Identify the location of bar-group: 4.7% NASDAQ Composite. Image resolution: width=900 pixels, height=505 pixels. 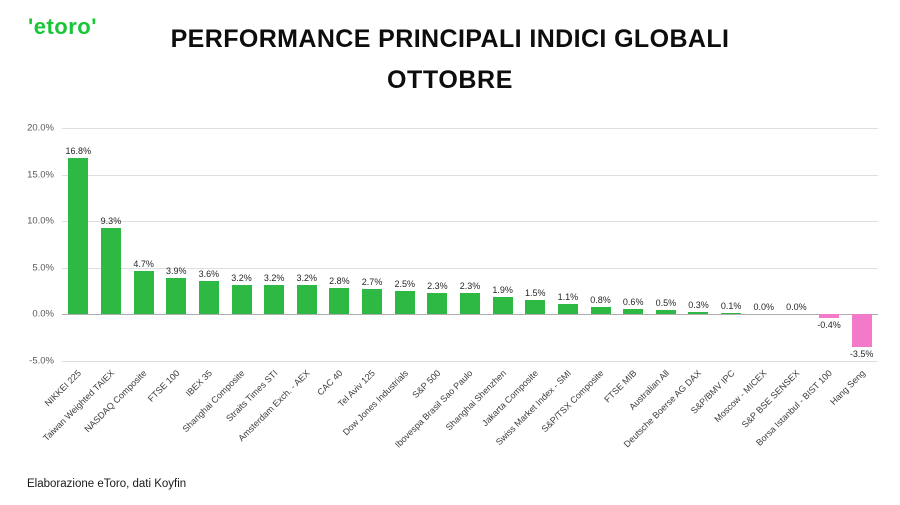
(121, 281).